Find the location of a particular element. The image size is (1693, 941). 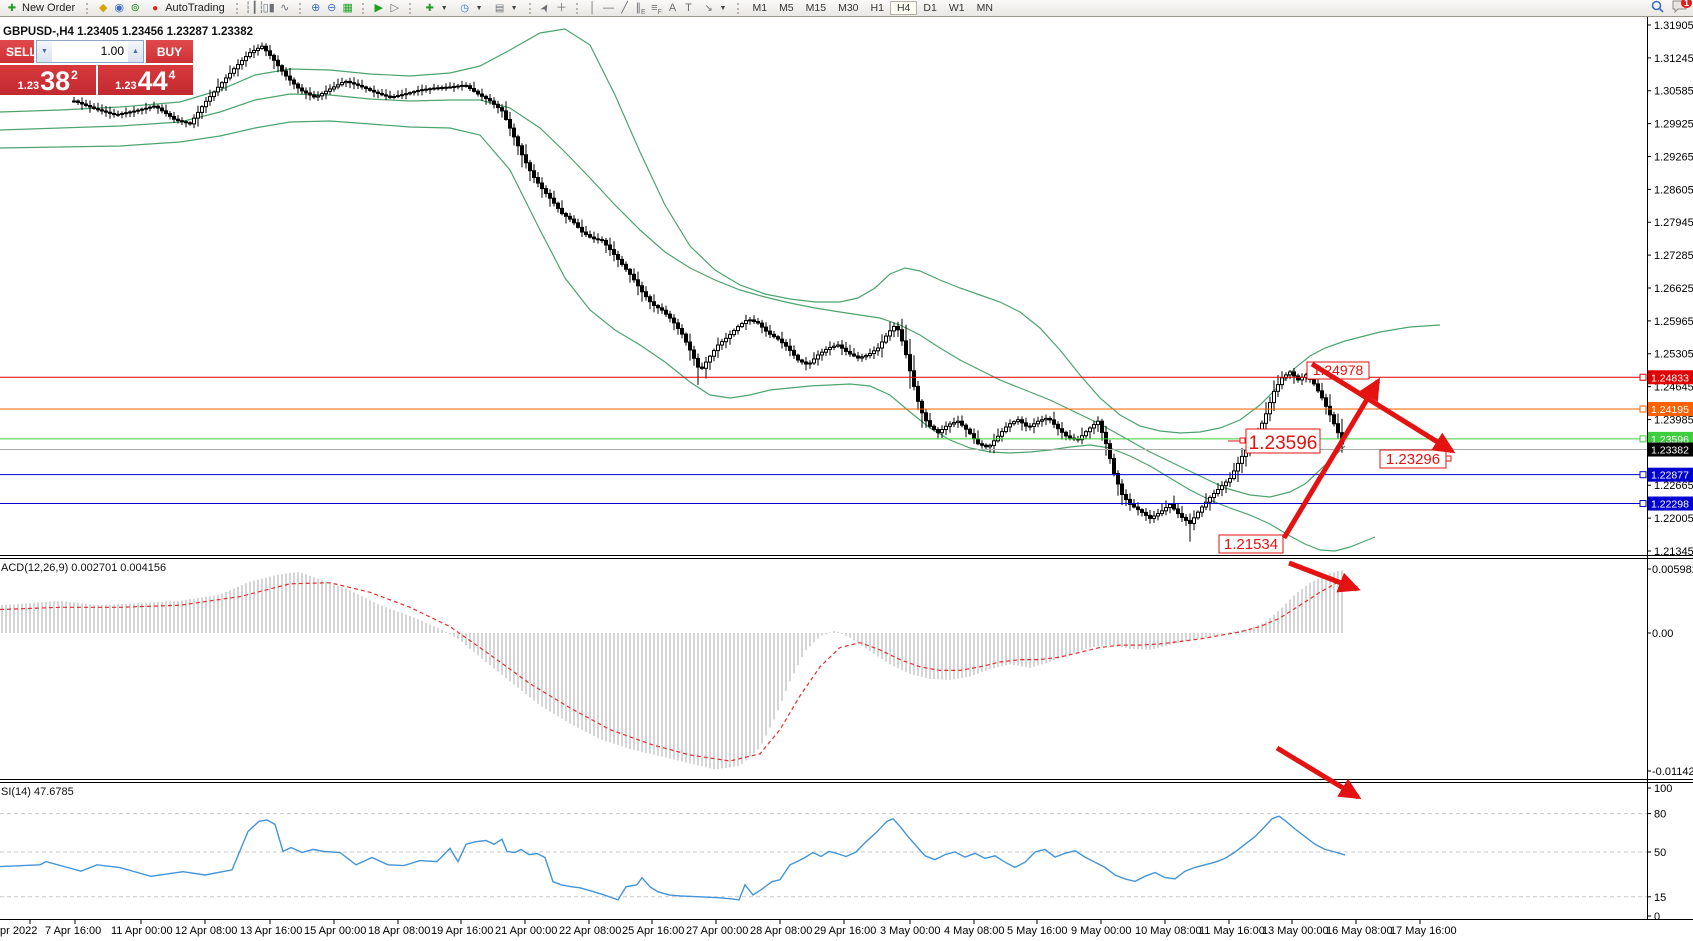

templates-menu-button: ▤ ▼ is located at coordinates (505, 8).